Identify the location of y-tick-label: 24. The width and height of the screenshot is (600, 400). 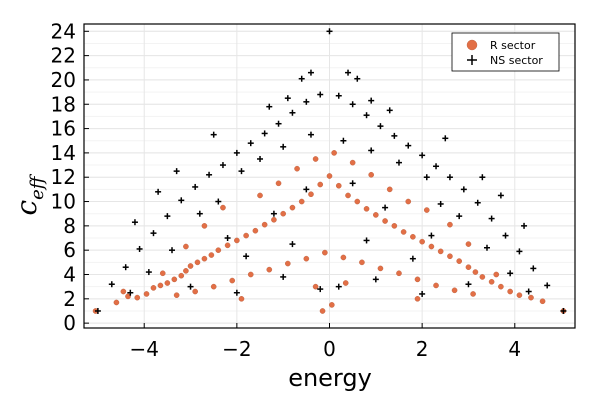
(63, 31).